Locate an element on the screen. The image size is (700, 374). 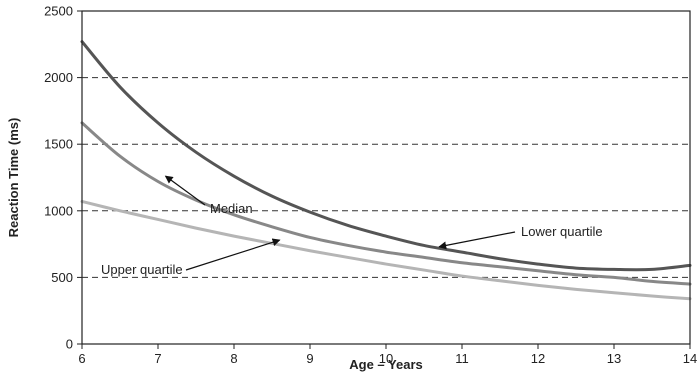
y-tick-label: 2000 is located at coordinates (58, 77).